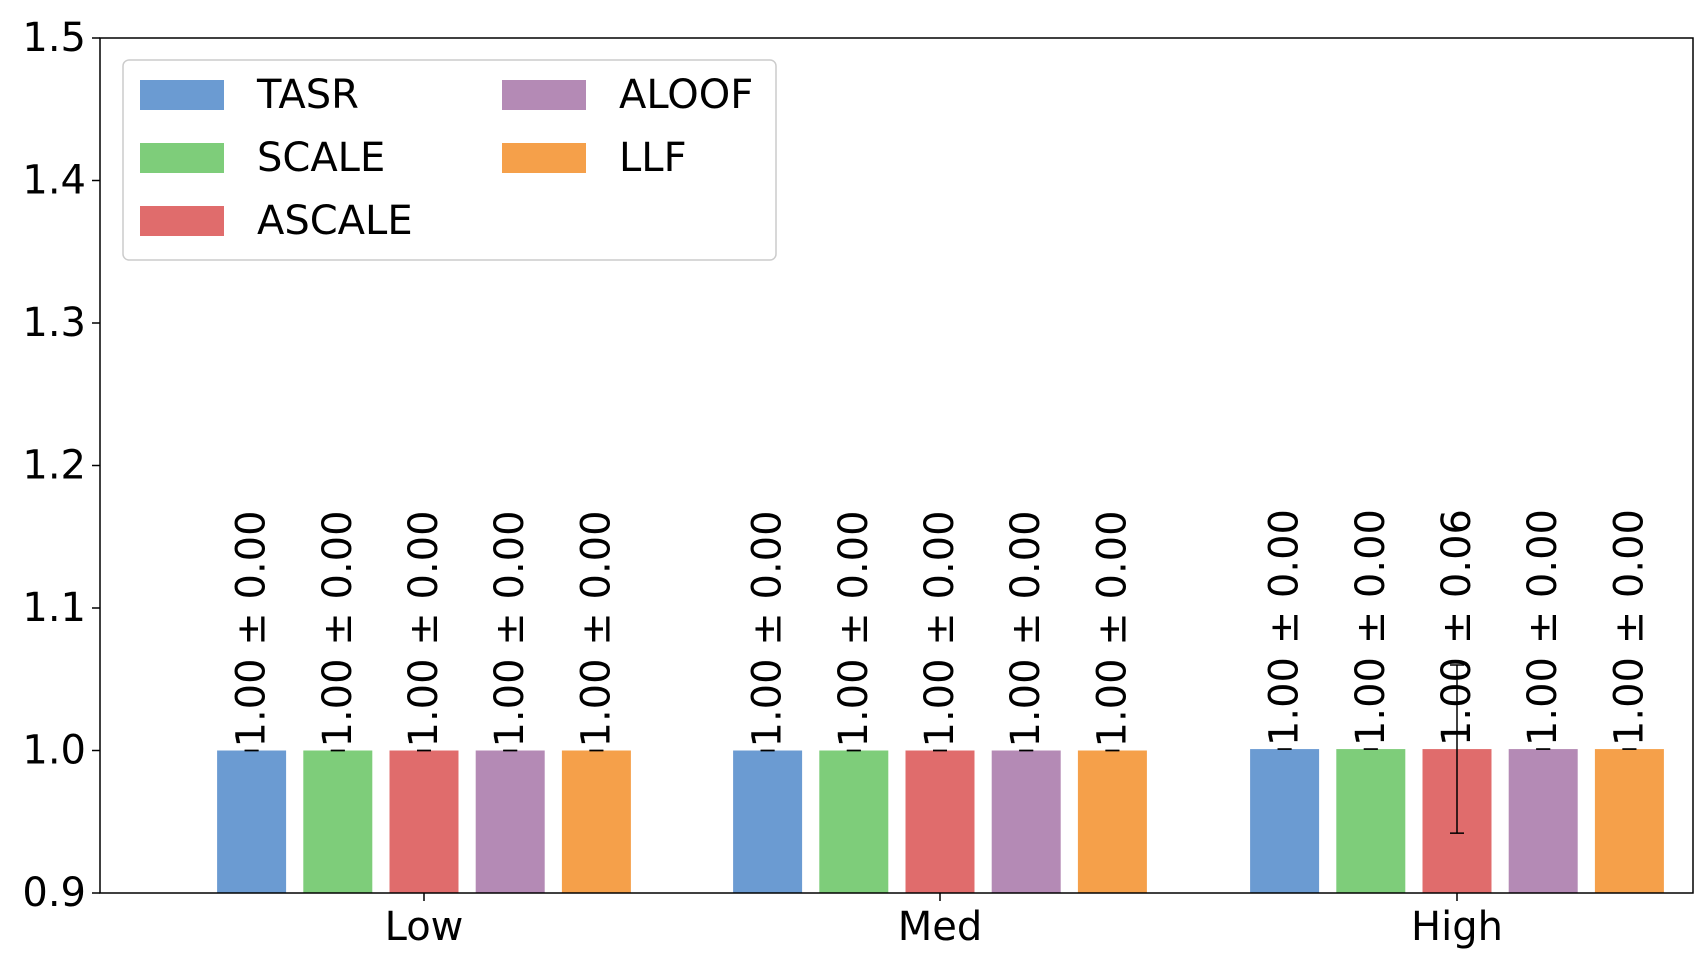 The height and width of the screenshot is (958, 1706). Describe the element at coordinates (54, 608) in the screenshot. I see `y-tick-label: 1.1` at that location.